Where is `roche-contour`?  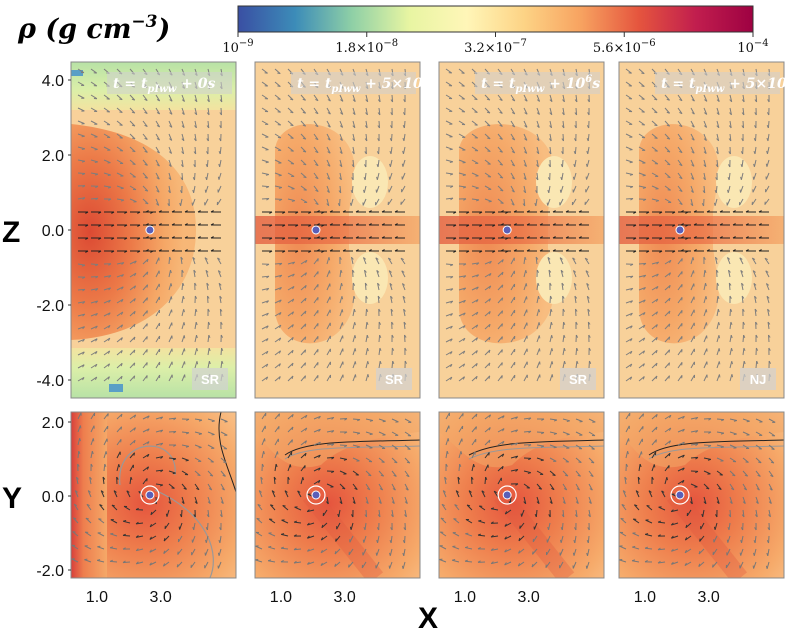
roche-contour is located at coordinates (680, 495).